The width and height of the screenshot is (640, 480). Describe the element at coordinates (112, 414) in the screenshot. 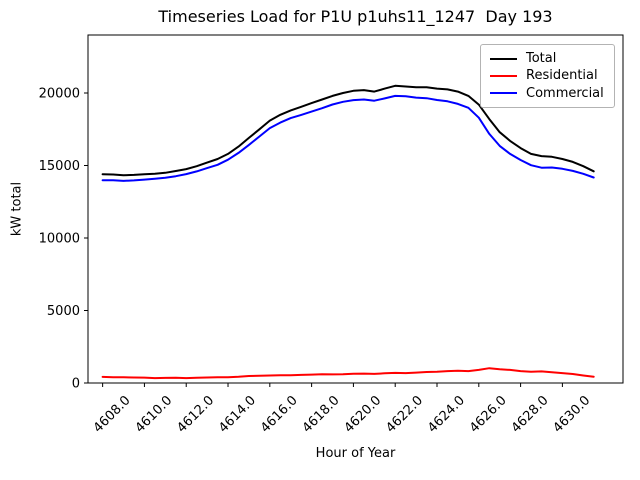

I see `x-tick-label: 4608.0` at that location.